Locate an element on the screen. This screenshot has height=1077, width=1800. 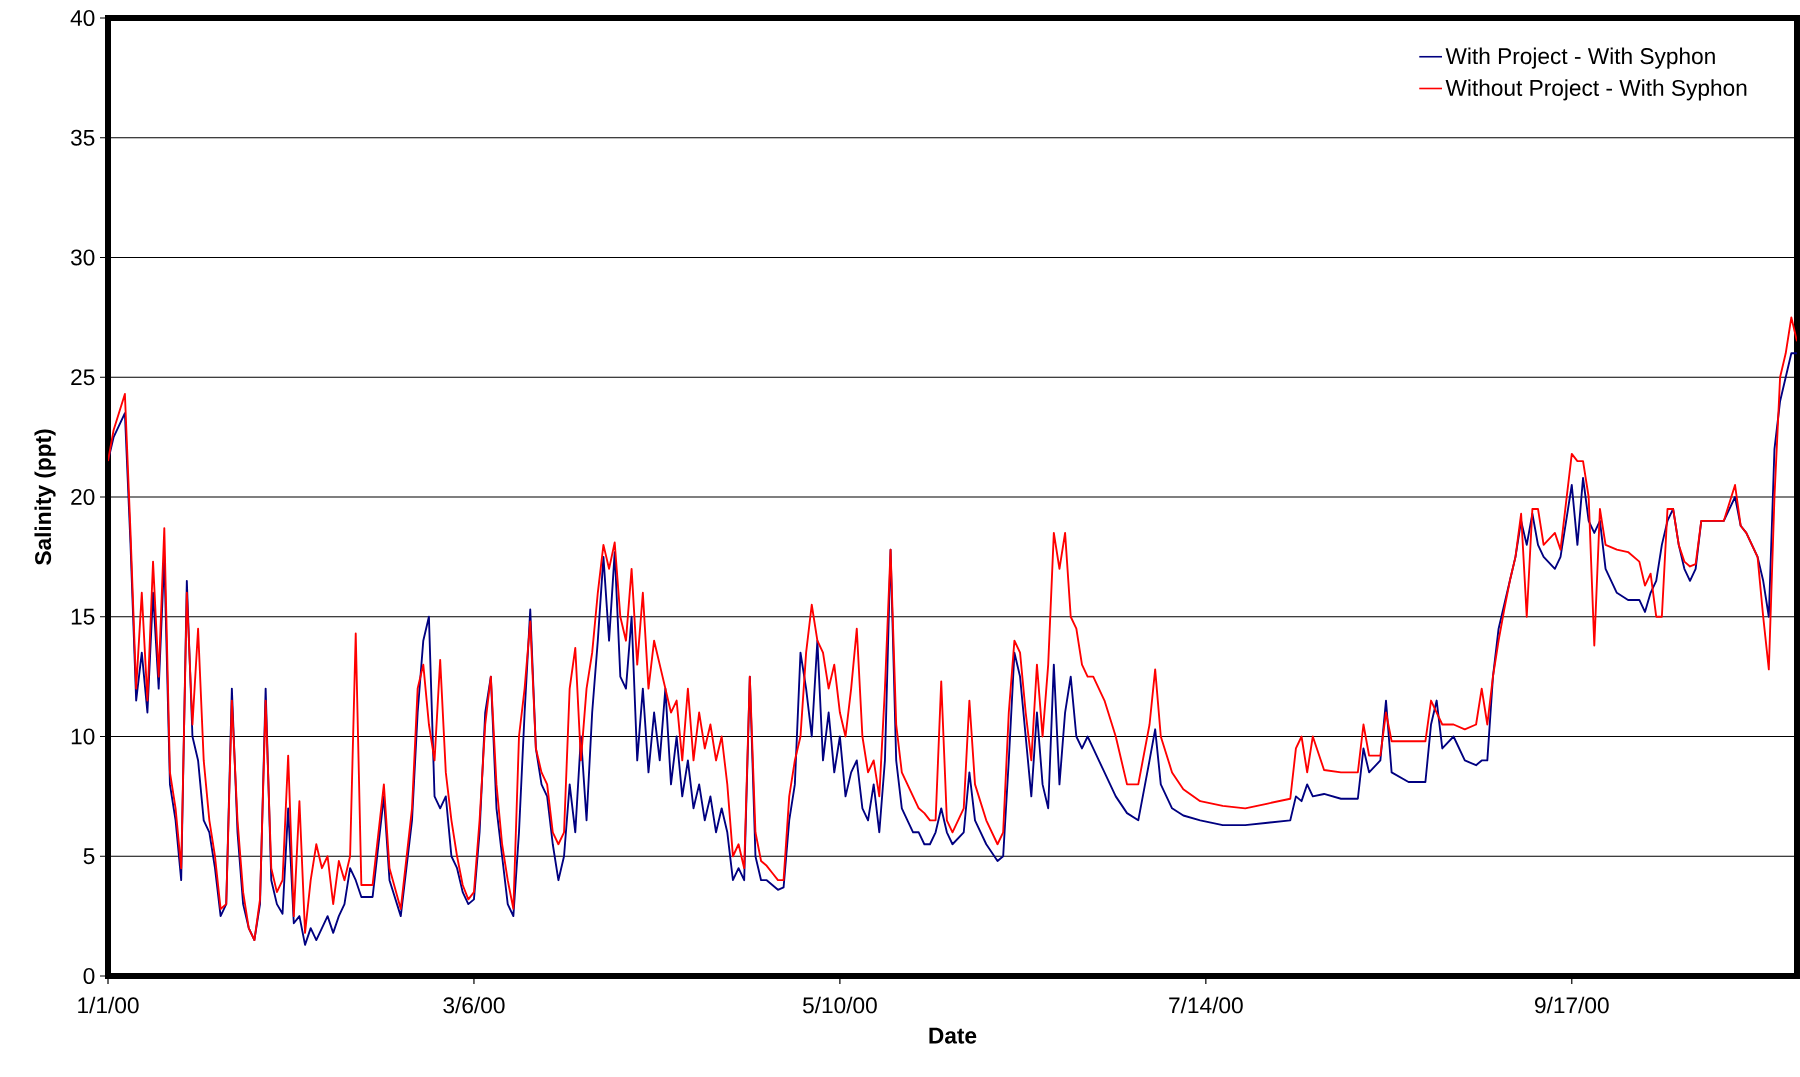
y-tick-label: 35 is located at coordinates (82, 137).